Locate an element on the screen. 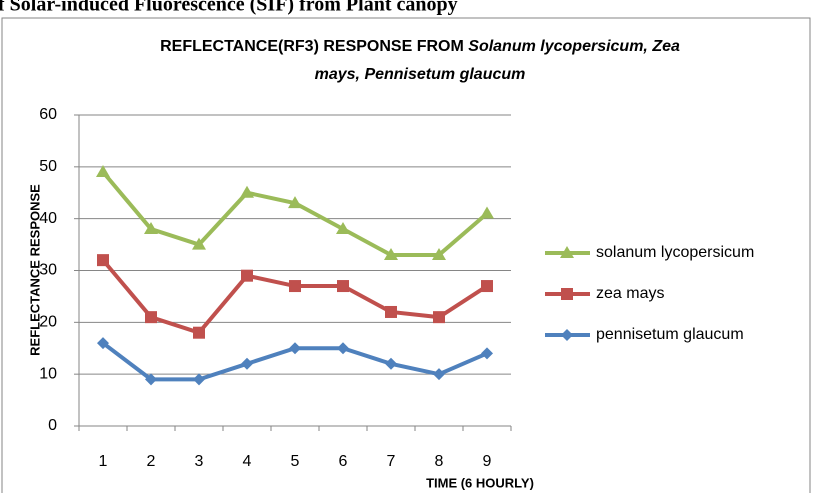  title-part: Solanum lycopersicum, Zea is located at coordinates (574, 46).